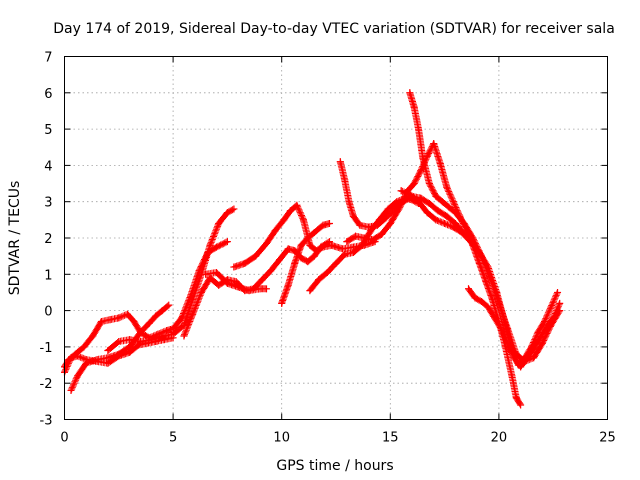  Describe the element at coordinates (48, 239) in the screenshot. I see `y-tick-label: 2` at that location.